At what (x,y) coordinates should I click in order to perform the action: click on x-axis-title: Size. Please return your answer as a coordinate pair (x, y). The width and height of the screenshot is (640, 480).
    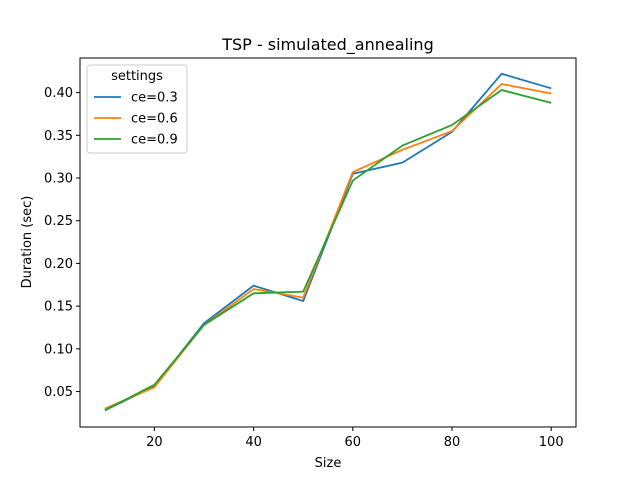
    Looking at the image, I should click on (328, 463).